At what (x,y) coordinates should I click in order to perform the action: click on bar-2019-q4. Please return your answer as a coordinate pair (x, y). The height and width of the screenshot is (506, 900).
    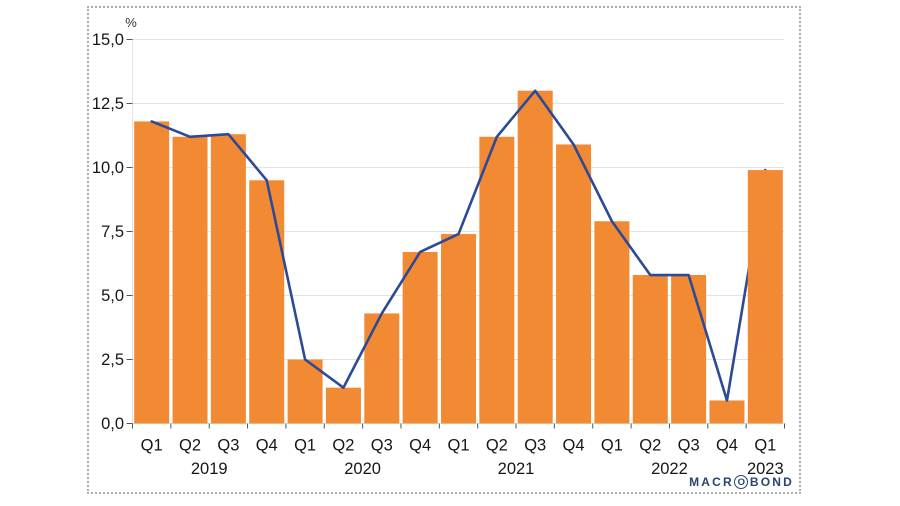
    Looking at the image, I should click on (267, 302).